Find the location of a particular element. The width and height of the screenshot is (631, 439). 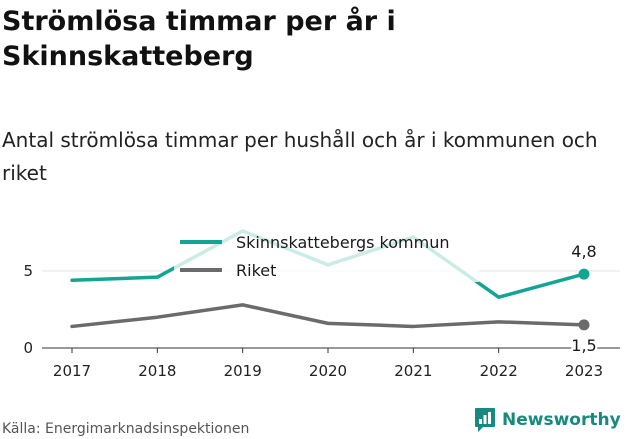

end-value-label: 4,8 is located at coordinates (583, 251).